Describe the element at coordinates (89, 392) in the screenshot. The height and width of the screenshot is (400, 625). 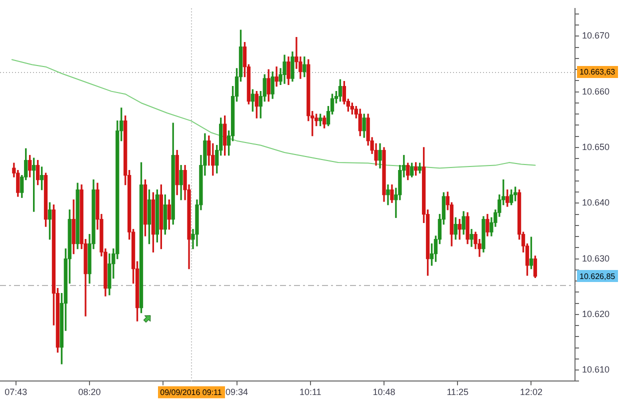
I see `x-tick-label: 08:20` at that location.